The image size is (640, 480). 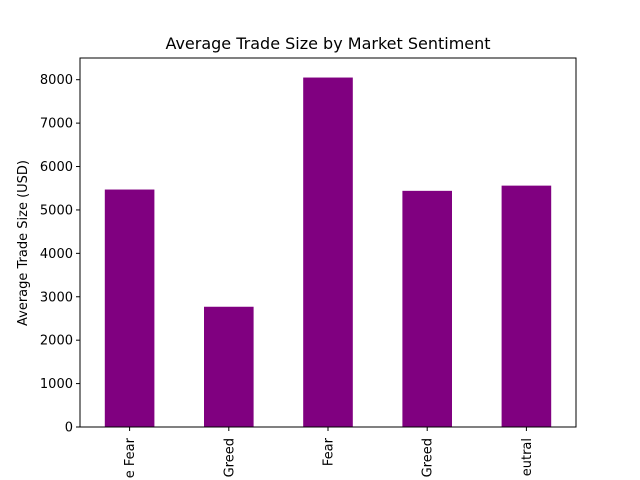 What do you see at coordinates (56, 297) in the screenshot?
I see `y-tick-label-3: 3000` at bounding box center [56, 297].